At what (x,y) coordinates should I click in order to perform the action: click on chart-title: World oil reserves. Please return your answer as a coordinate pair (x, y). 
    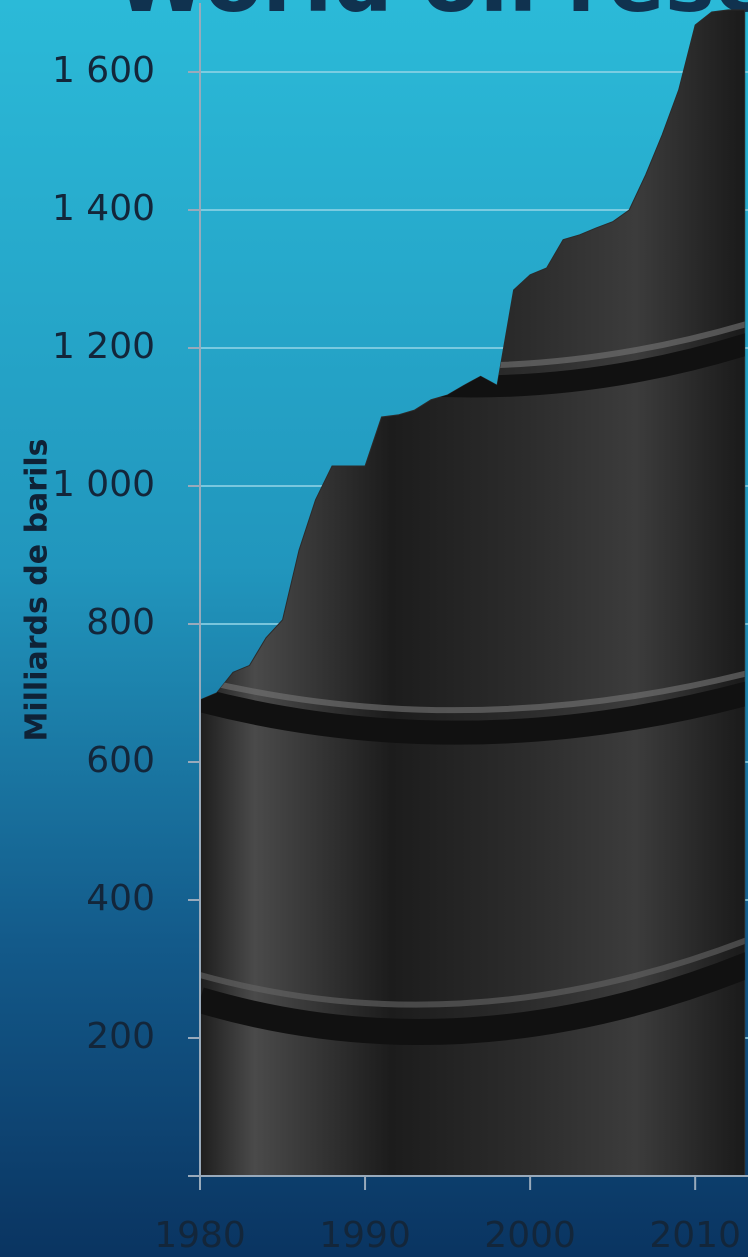
    Looking at the image, I should click on (431, 15).